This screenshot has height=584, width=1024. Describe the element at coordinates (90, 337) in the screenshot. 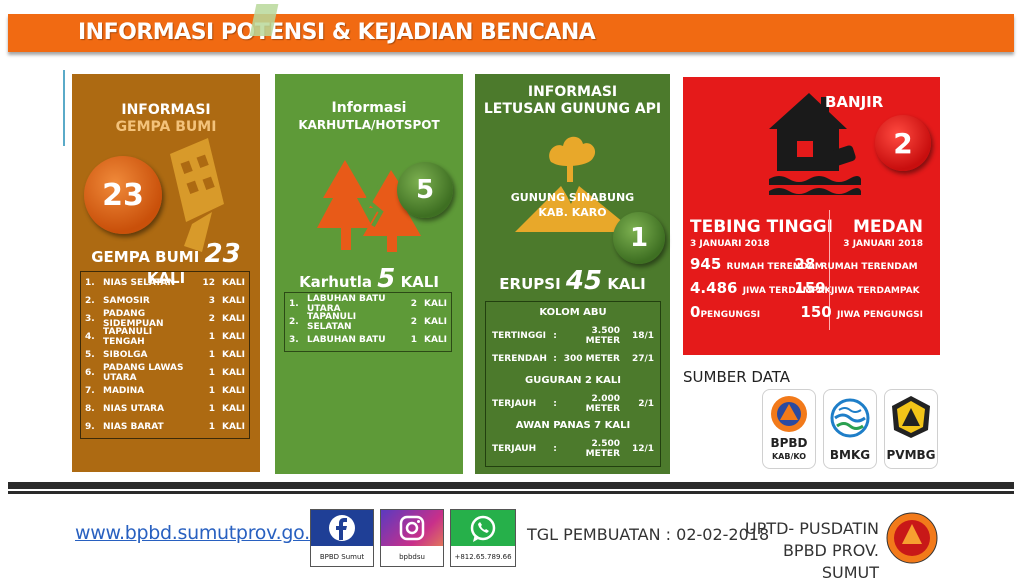

I see `gempa-row-no: 4.` at that location.